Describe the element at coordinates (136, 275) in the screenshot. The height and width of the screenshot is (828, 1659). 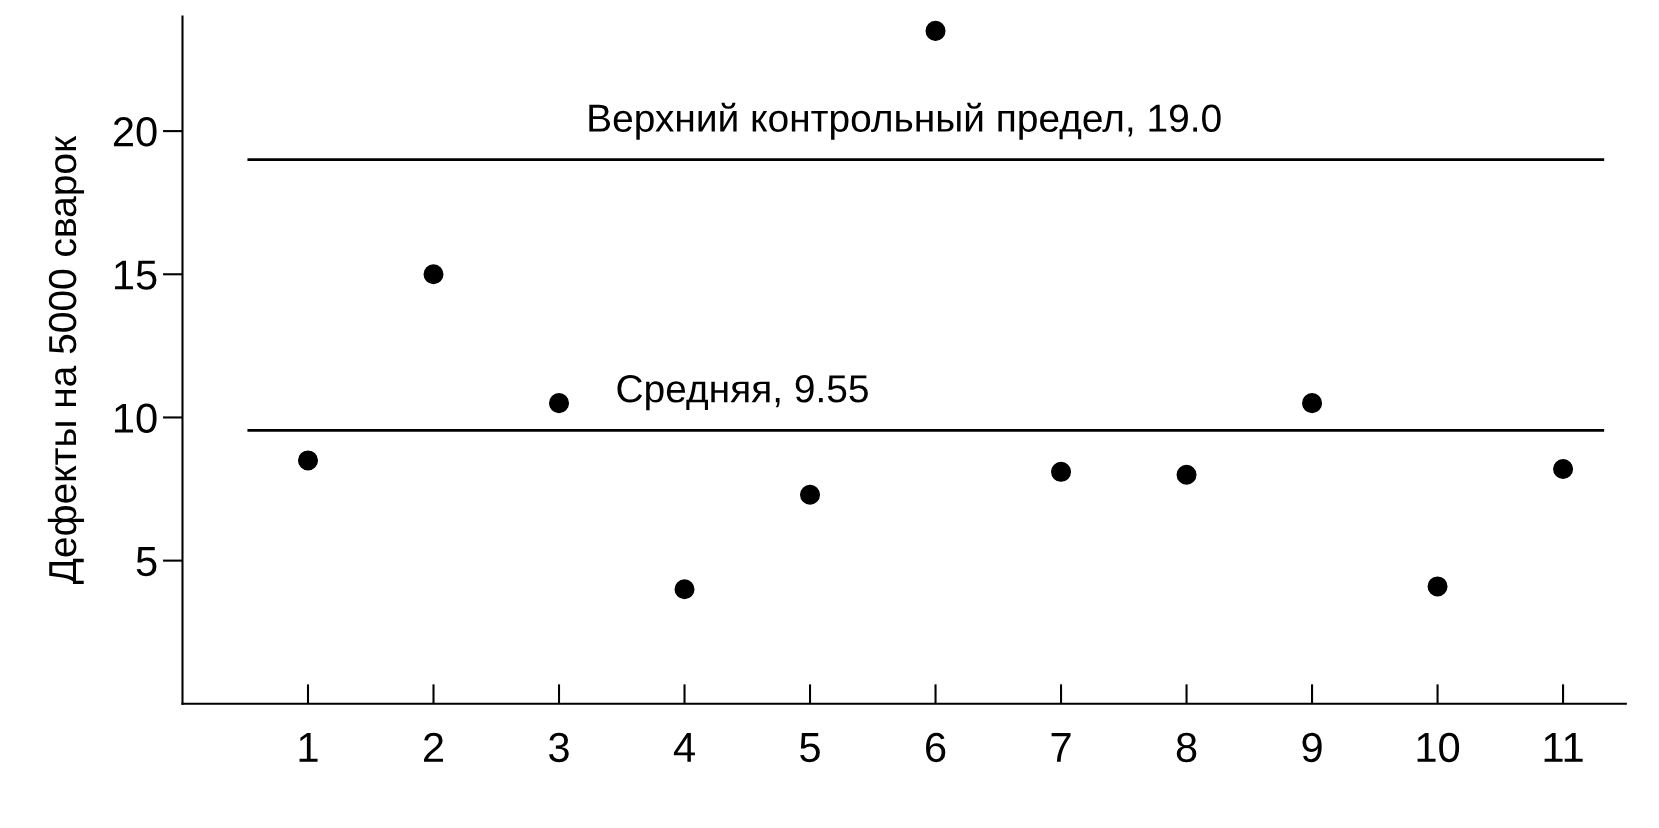
I see `y-tick-label: 15` at that location.